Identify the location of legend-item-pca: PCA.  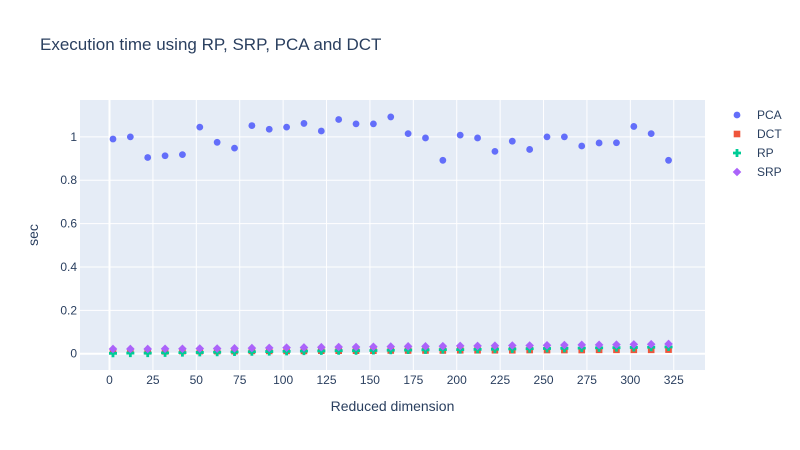
(757, 115).